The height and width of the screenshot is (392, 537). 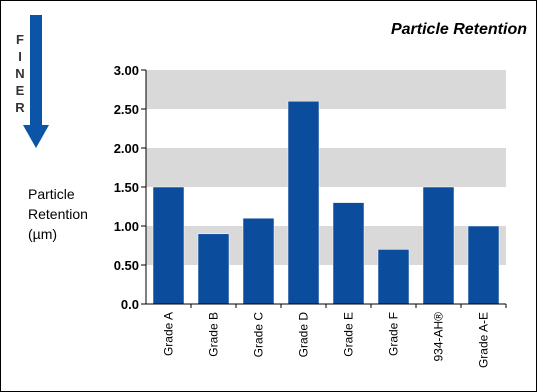 What do you see at coordinates (459, 29) in the screenshot?
I see `chart-title: Particle Retention` at bounding box center [459, 29].